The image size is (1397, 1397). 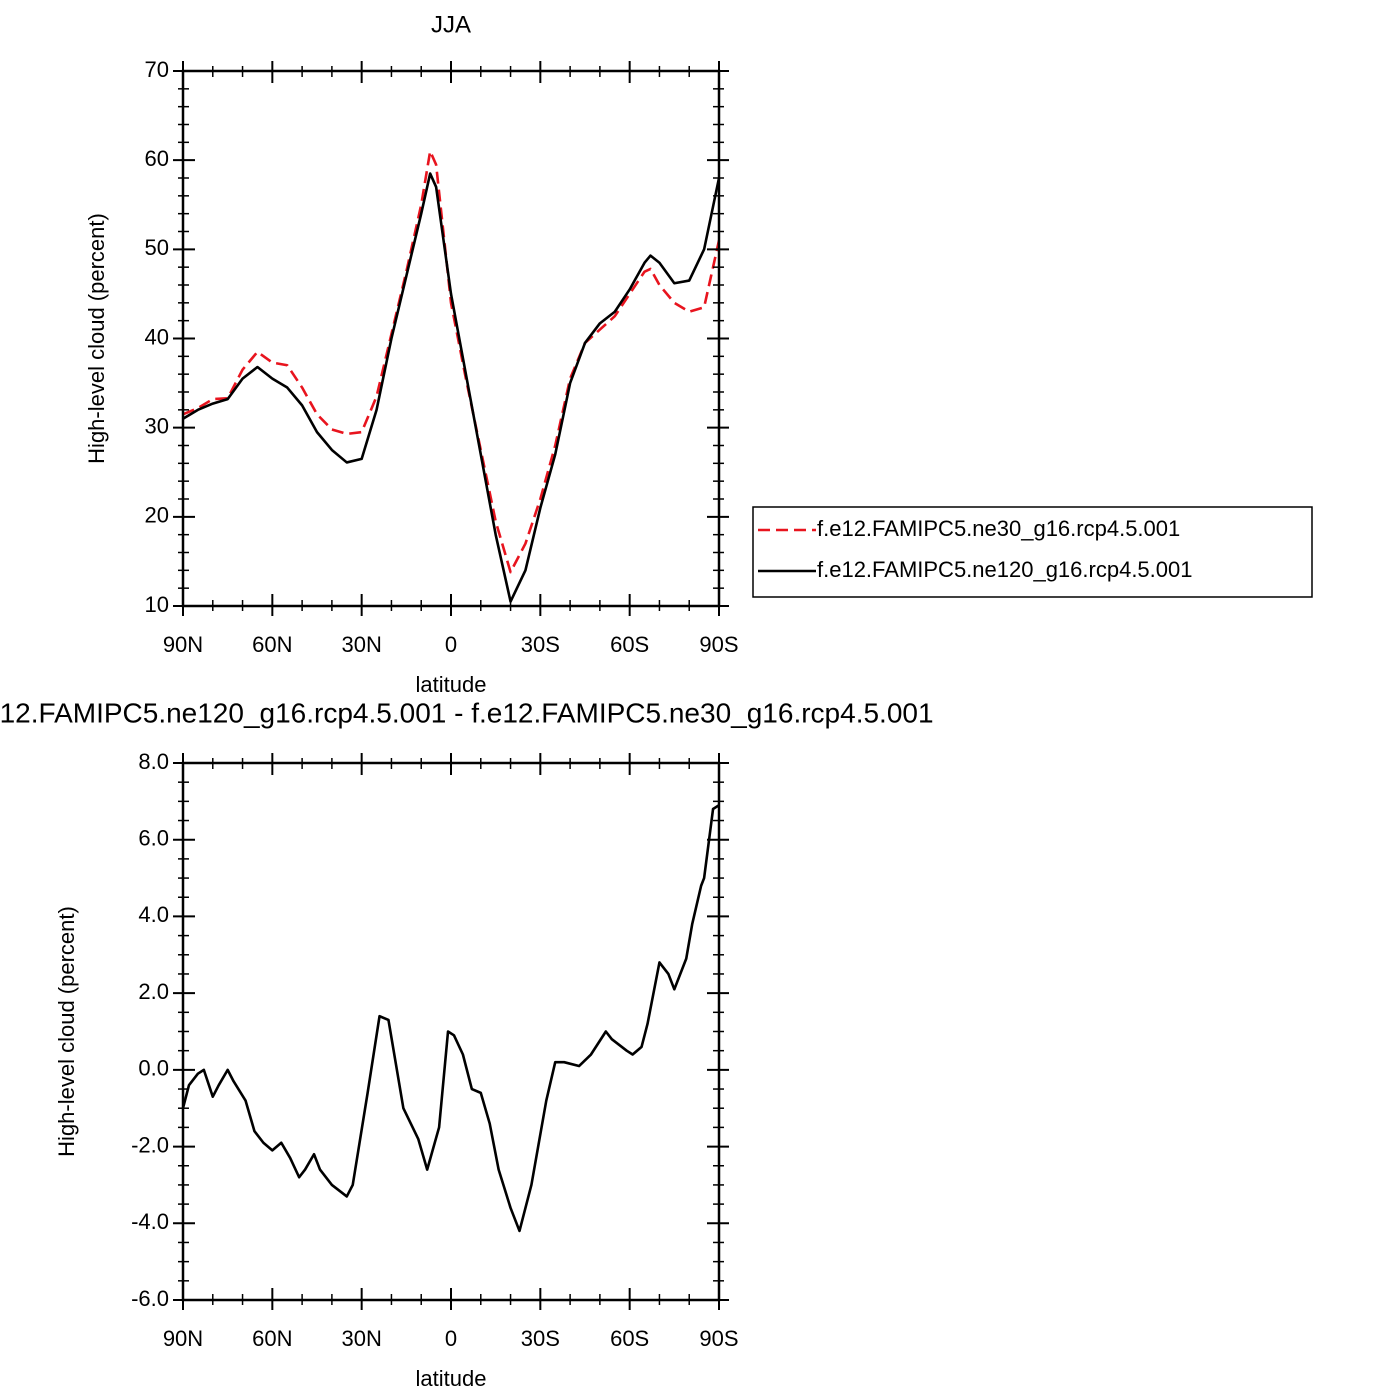 I want to click on legend-box, so click(x=1032, y=552).